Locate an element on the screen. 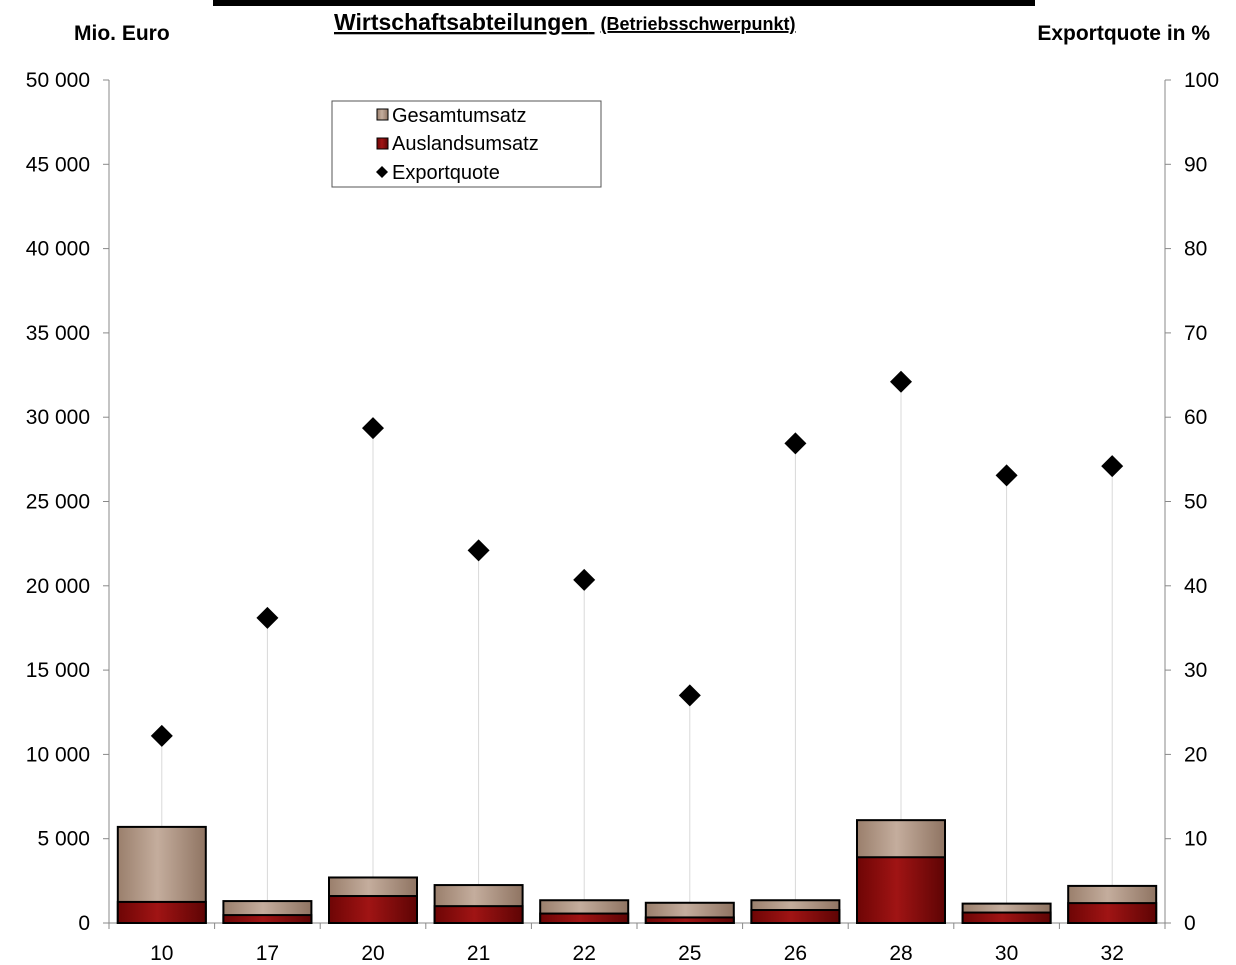 The width and height of the screenshot is (1236, 965). y-left-tick-label: 45 000 is located at coordinates (58, 164).